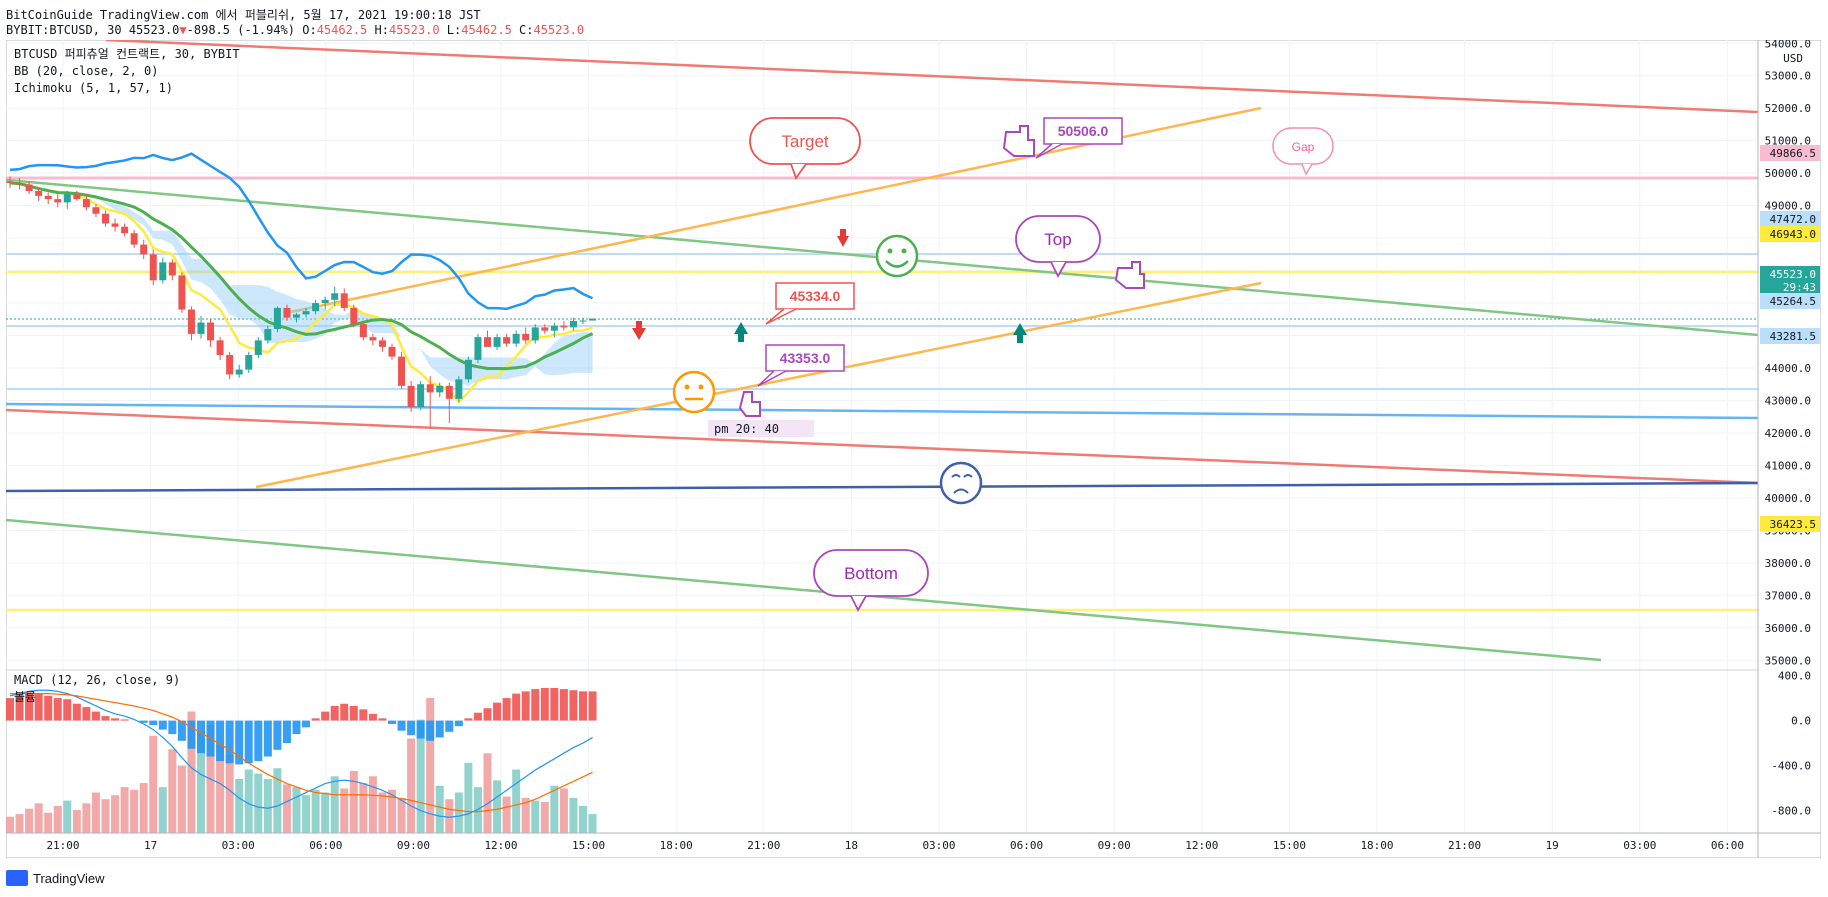  What do you see at coordinates (1079, 138) in the screenshot?
I see `price-tag-50506: 50506.0` at bounding box center [1079, 138].